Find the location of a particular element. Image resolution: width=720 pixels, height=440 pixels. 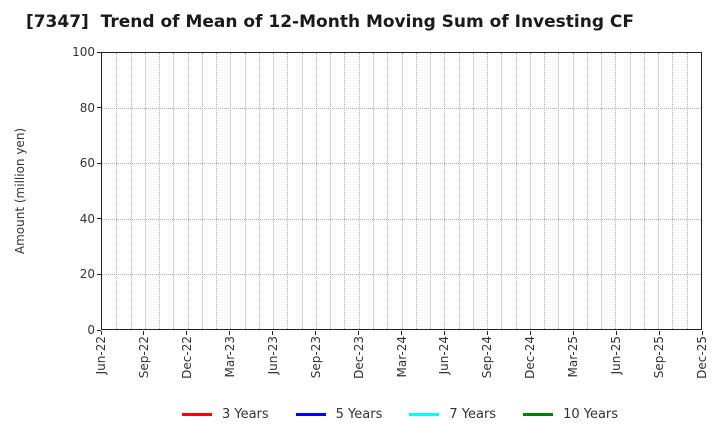

x-tick-label: Jun-22 is located at coordinates (101, 355).